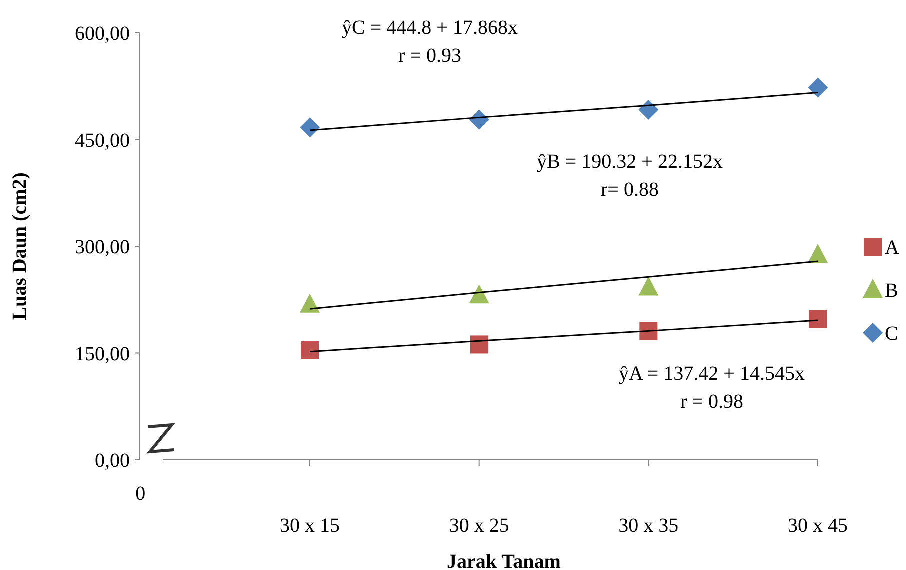 Image resolution: width=906 pixels, height=570 pixels. I want to click on y-tick-label: 450,00, so click(102, 141).